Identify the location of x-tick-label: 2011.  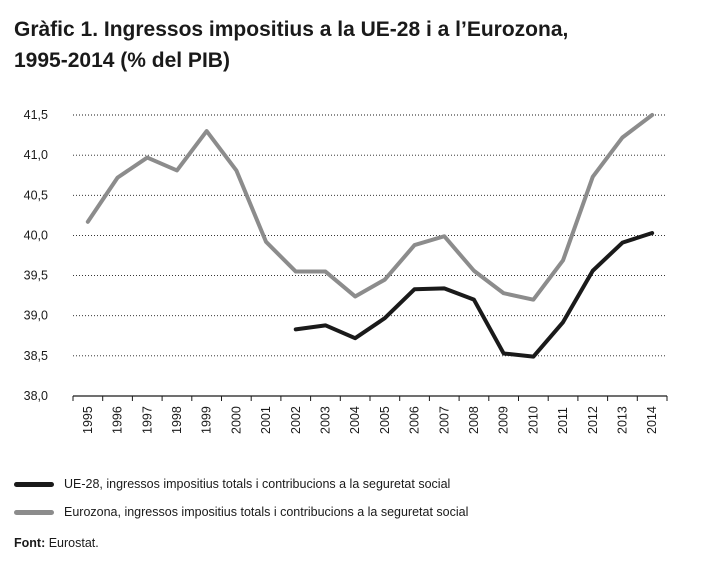
(563, 420).